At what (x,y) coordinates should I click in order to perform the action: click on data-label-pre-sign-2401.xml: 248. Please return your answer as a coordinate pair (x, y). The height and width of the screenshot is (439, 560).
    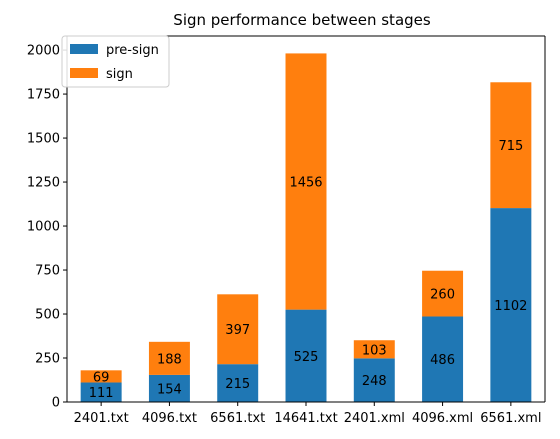
    Looking at the image, I should click on (374, 381).